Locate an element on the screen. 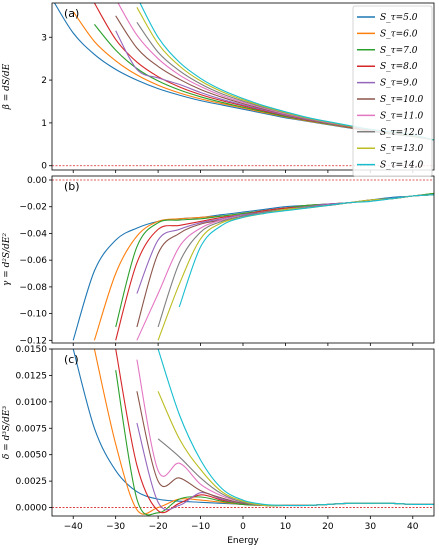  y-tick-label: 0.0025 is located at coordinates (32, 482).